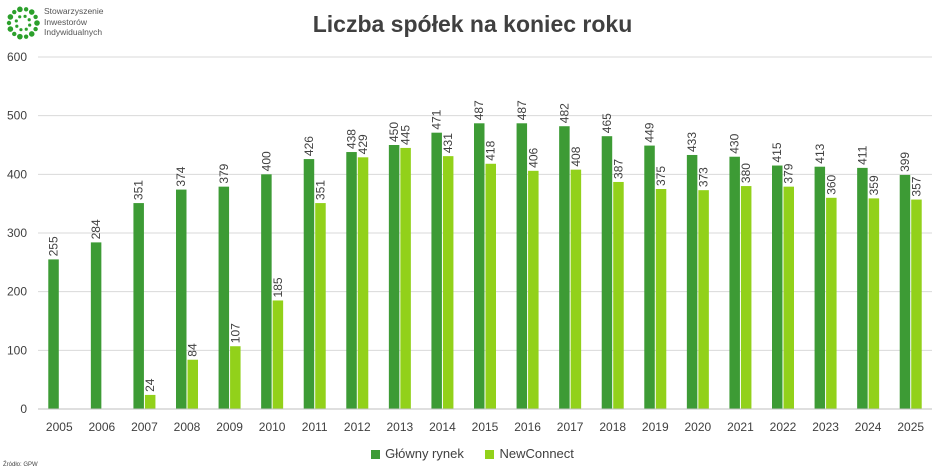 The width and height of the screenshot is (945, 472). Describe the element at coordinates (529, 453) in the screenshot. I see `legend-item-newconnect: NewConnect` at that location.